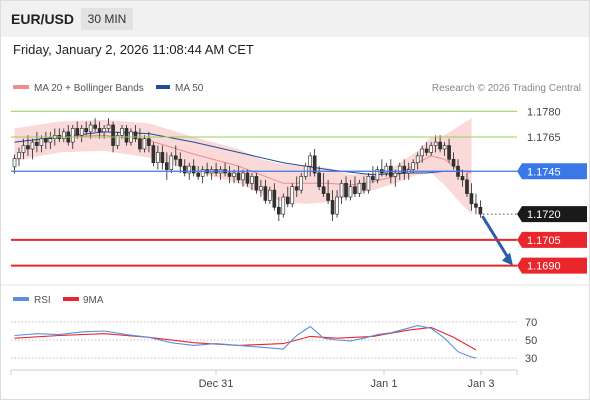 Image resolution: width=590 pixels, height=400 pixels. Describe the element at coordinates (544, 215) in the screenshot. I see `price-tag-label: 1.1720` at that location.